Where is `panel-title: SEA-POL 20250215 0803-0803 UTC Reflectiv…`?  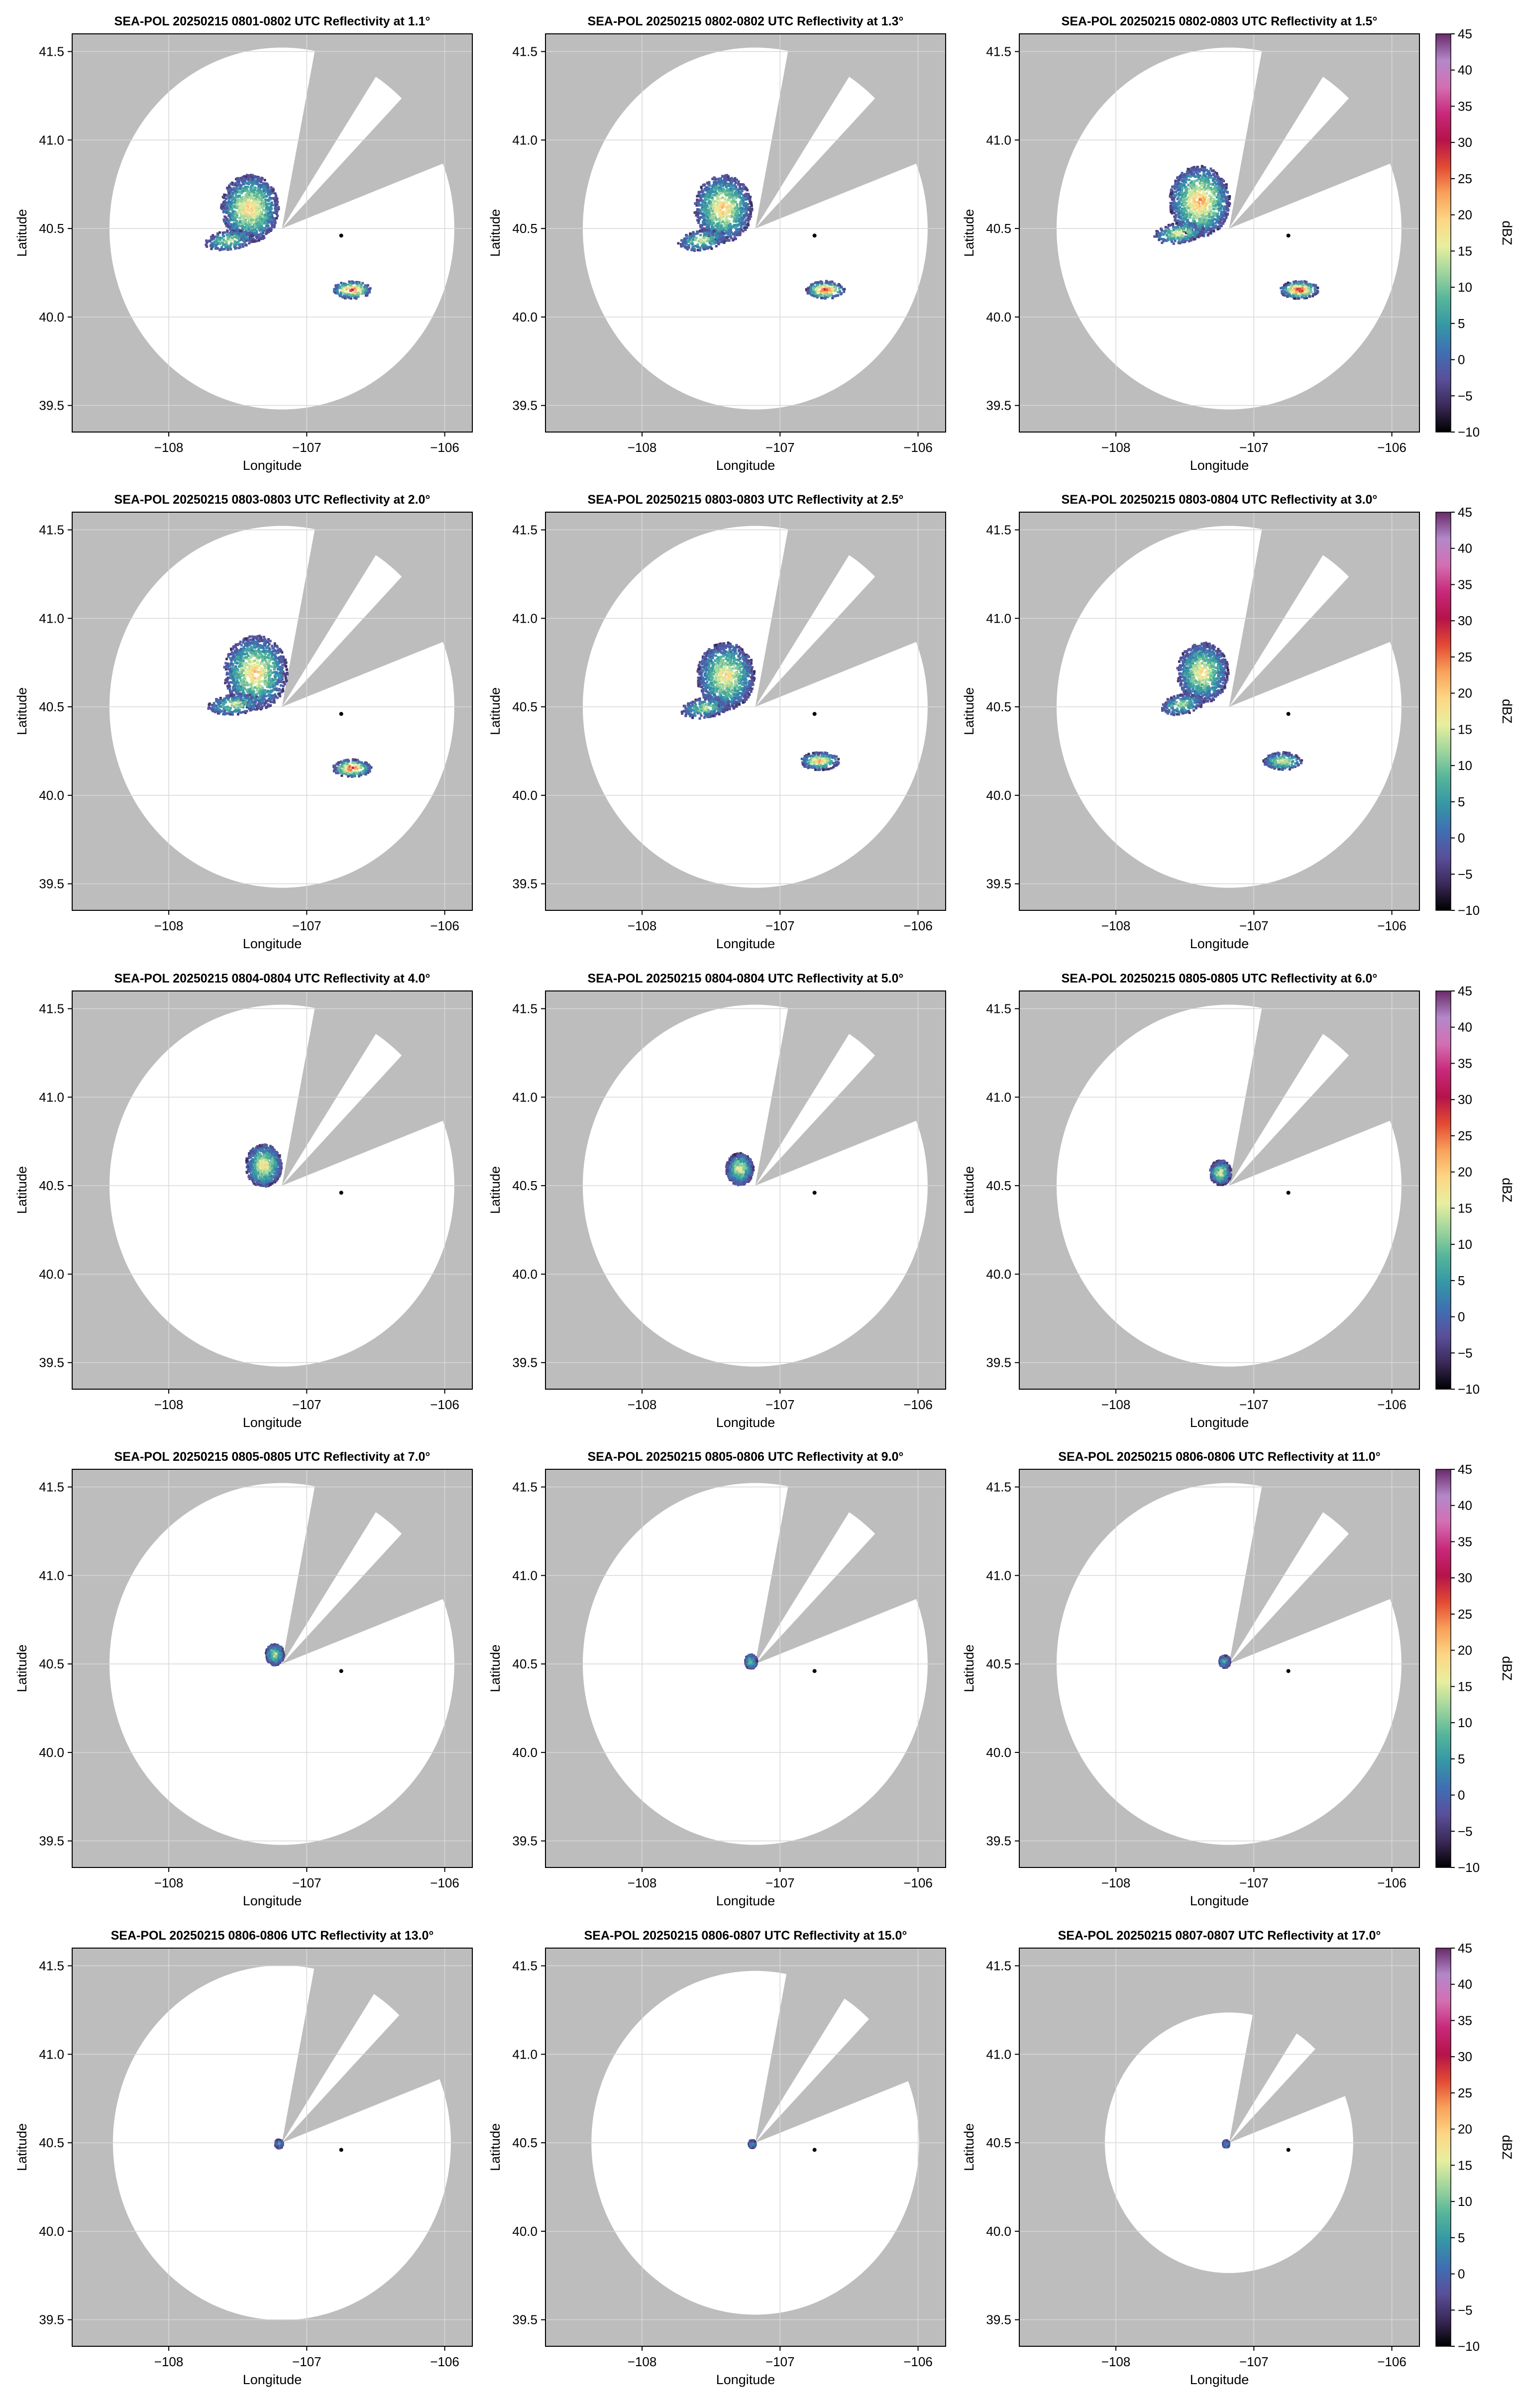 panel-title: SEA-POL 20250215 0803-0803 UTC Reflectiv… is located at coordinates (273, 500).